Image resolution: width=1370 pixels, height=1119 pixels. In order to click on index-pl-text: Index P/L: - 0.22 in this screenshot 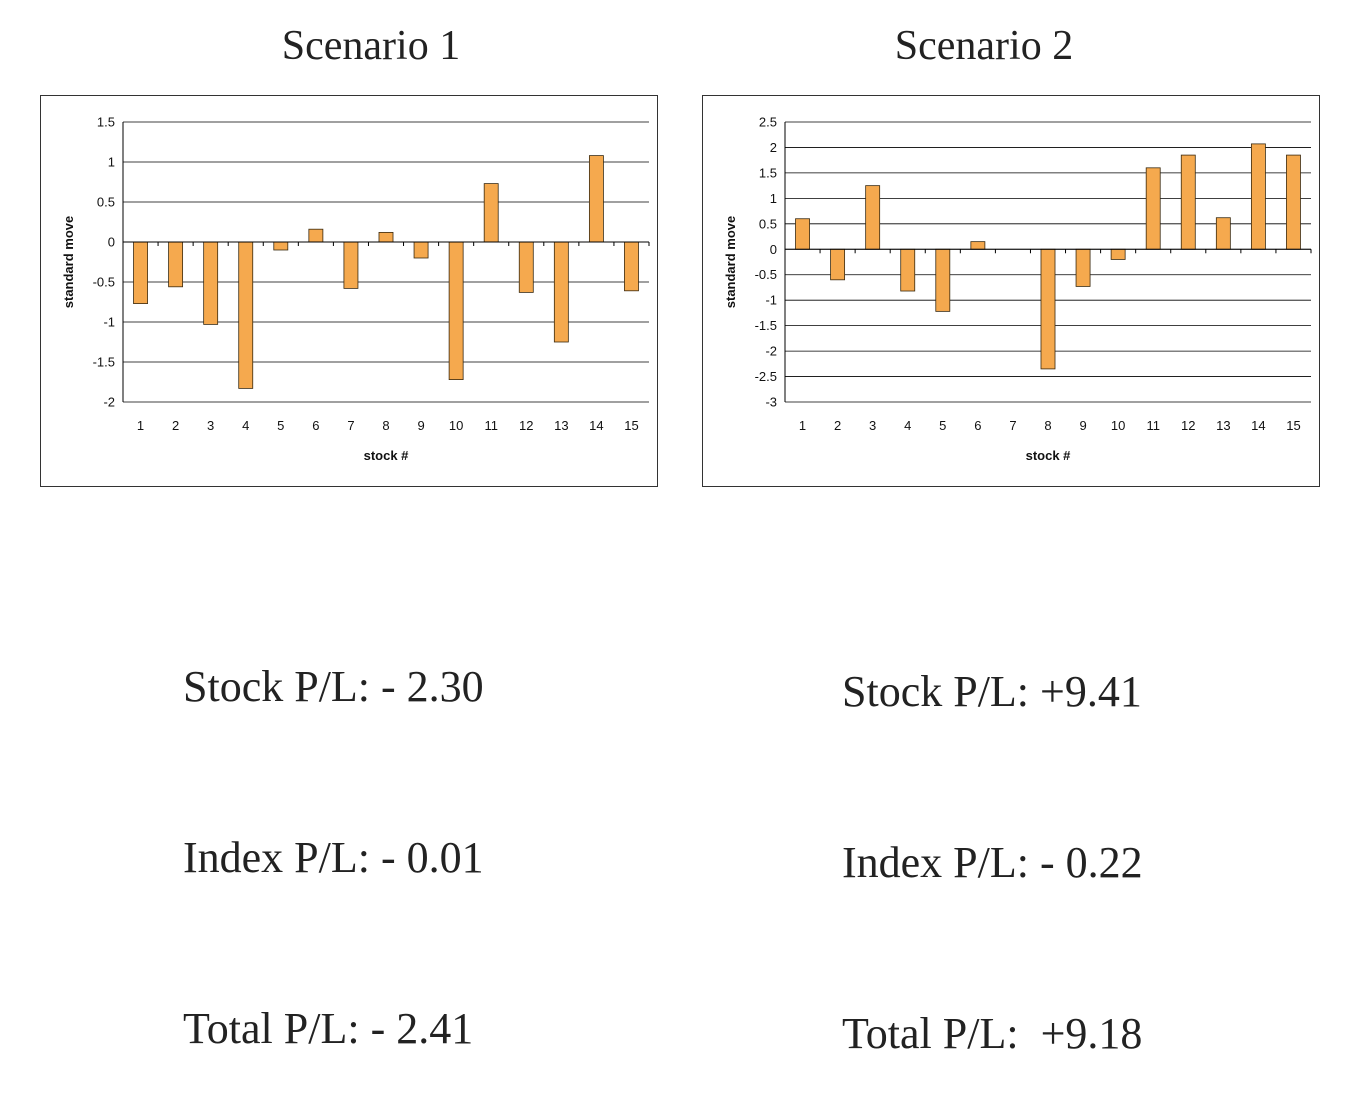, I will do `click(992, 862)`.